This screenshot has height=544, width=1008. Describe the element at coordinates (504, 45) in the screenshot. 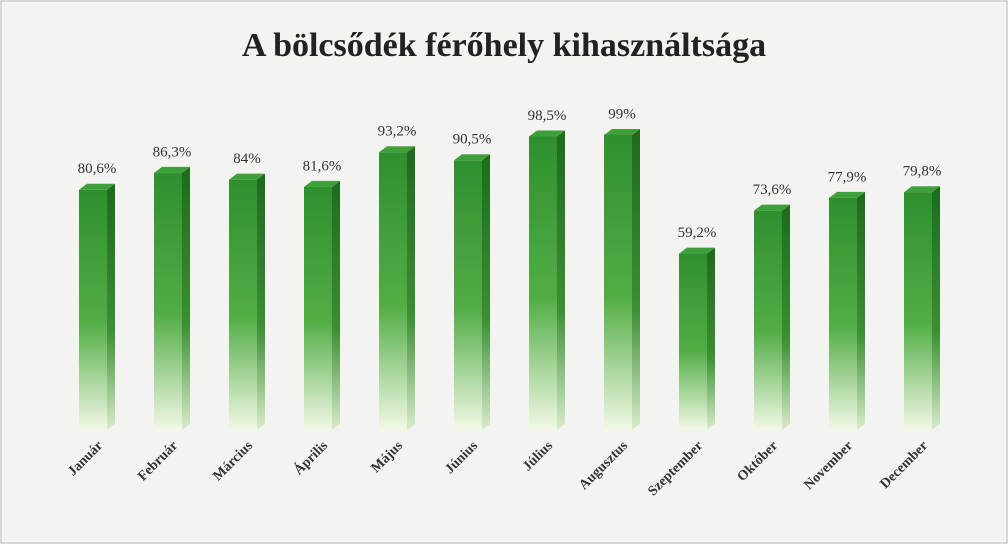

I see `chart-title: A bölcsődék férőhely kihasználtsága` at that location.